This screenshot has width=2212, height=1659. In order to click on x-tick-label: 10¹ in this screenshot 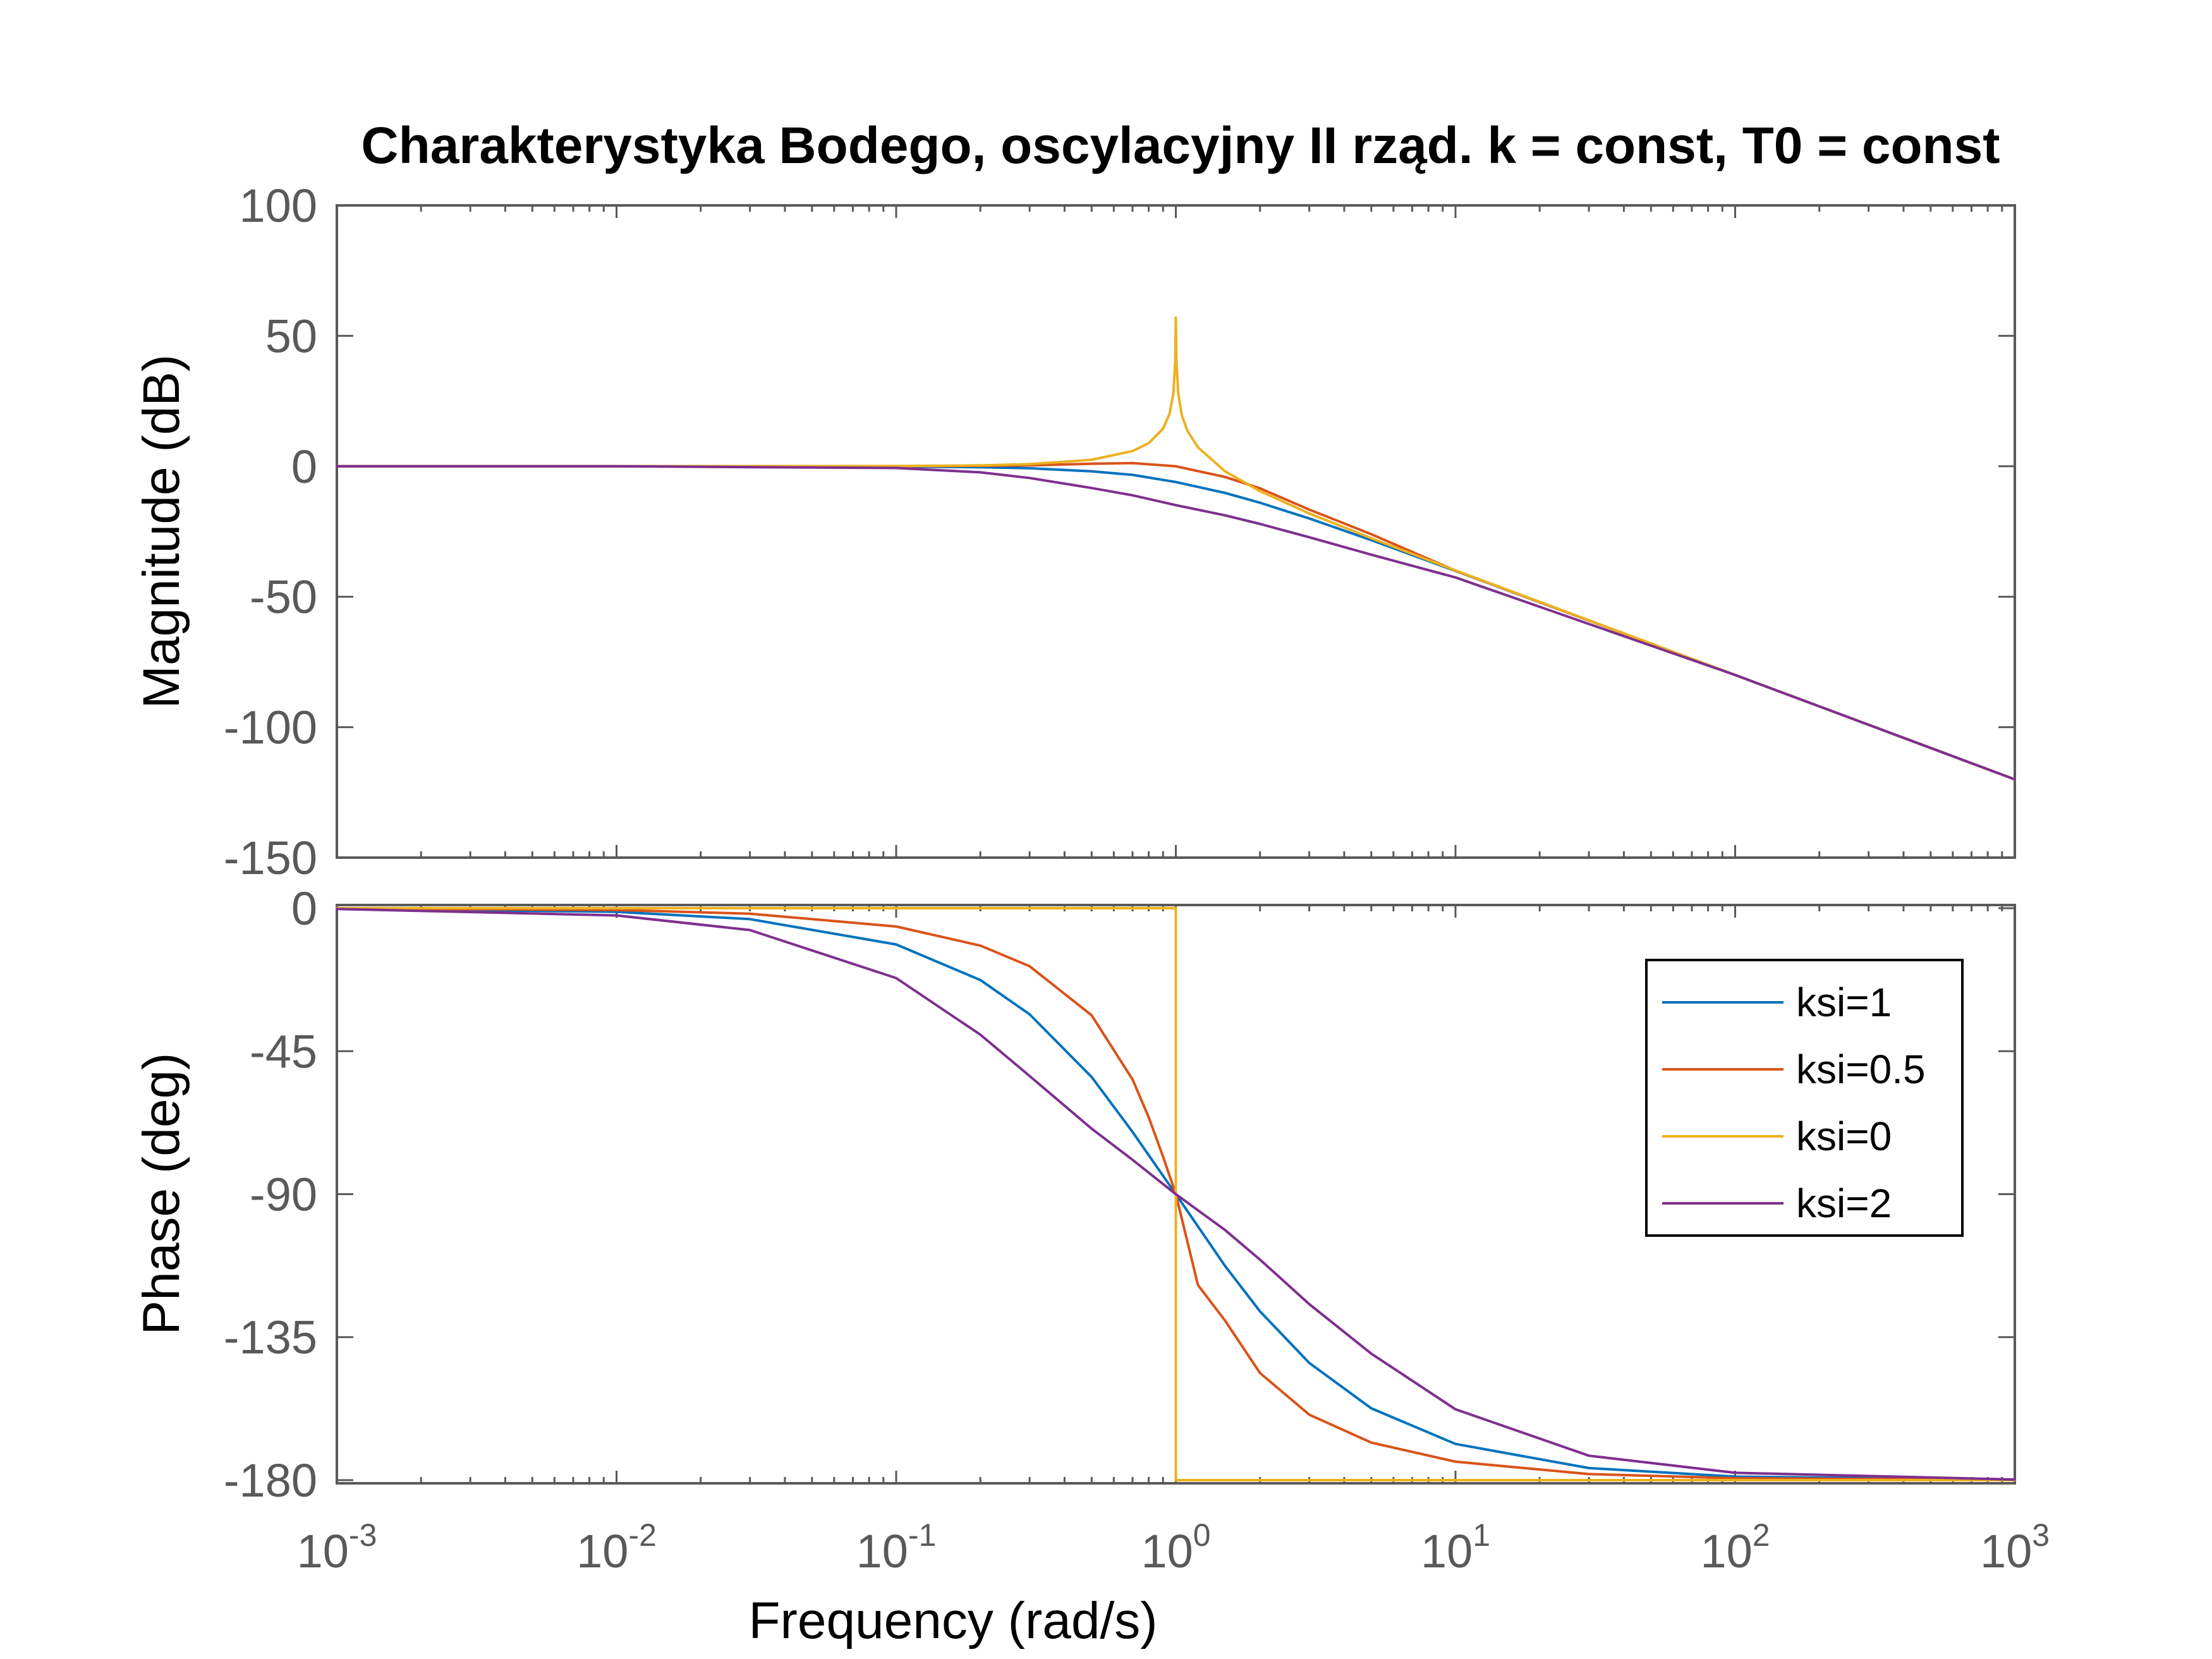, I will do `click(1455, 1547)`.